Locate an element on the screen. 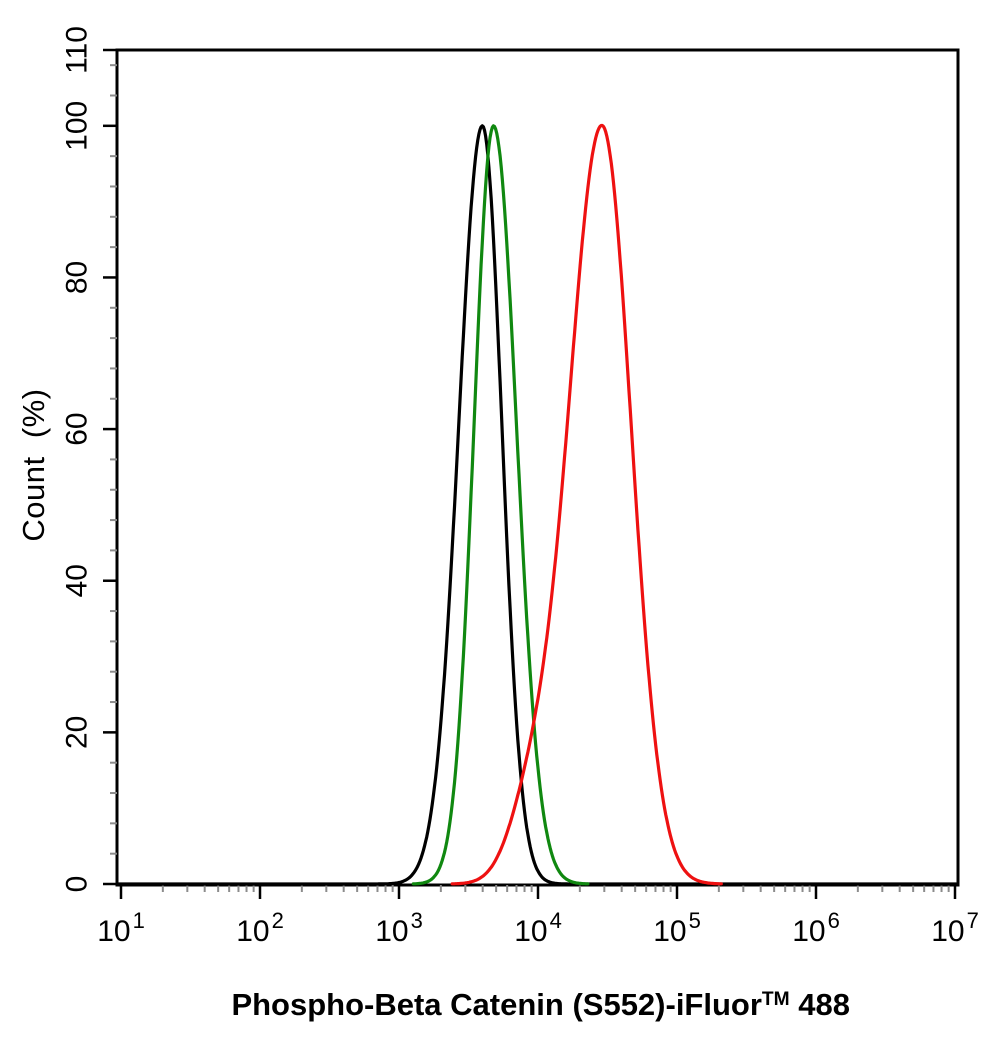  y-tick-label: 100 is located at coordinates (77, 126).